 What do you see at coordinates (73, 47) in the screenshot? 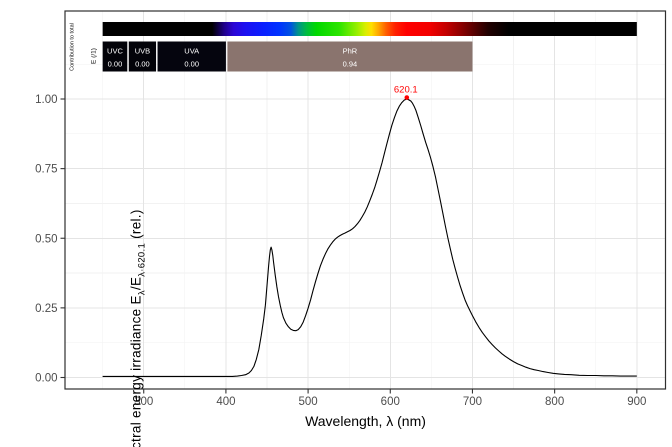
I see `contribution-to-total-label: Contribution to total` at bounding box center [73, 47].